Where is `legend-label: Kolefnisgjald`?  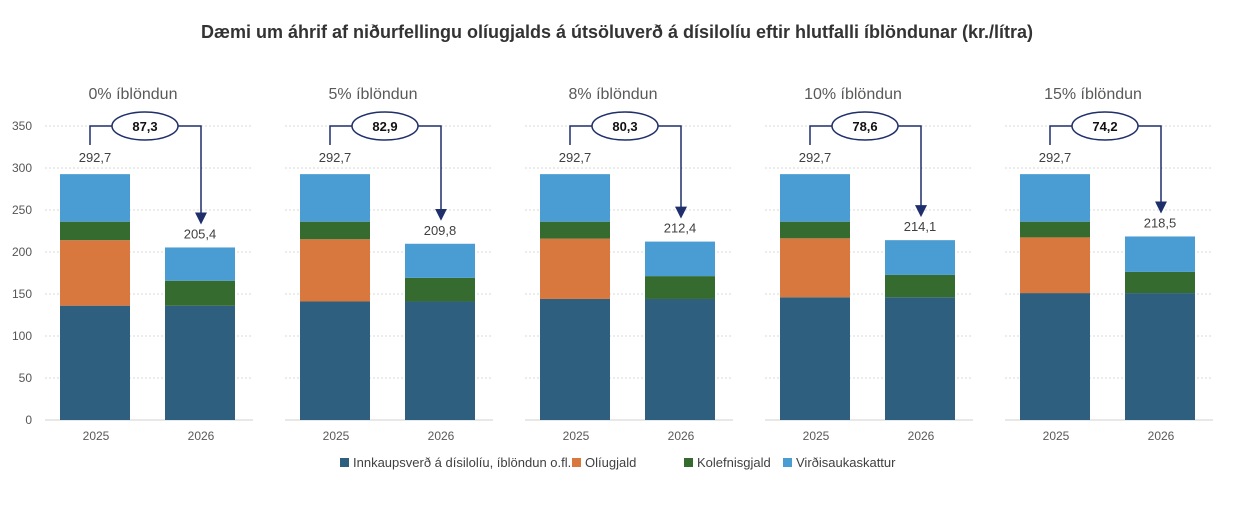 legend-label: Kolefnisgjald is located at coordinates (734, 462).